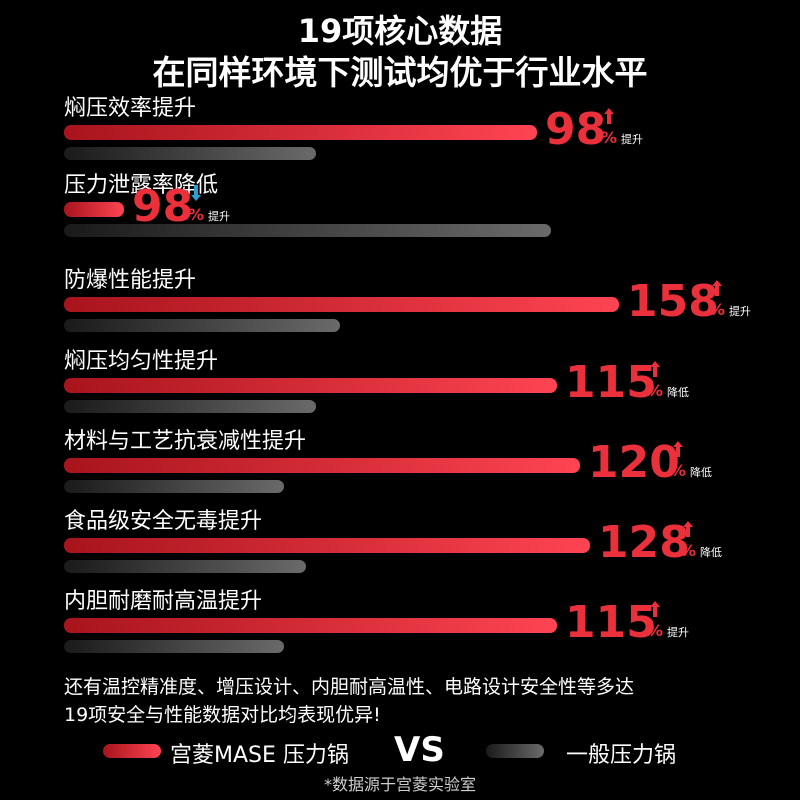 This screenshot has height=800, width=800. I want to click on legend-label-mase: 宫菱MASE 压力锅, so click(259, 755).